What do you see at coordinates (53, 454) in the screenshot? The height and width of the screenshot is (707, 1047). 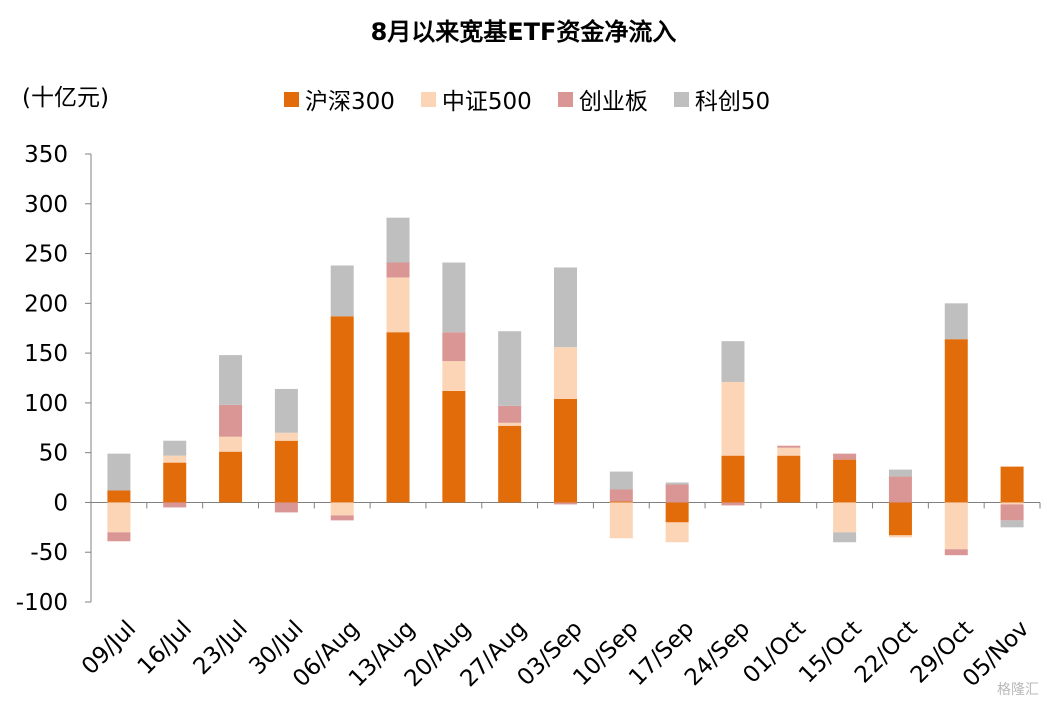 I see `y-tick-label: 50` at bounding box center [53, 454].